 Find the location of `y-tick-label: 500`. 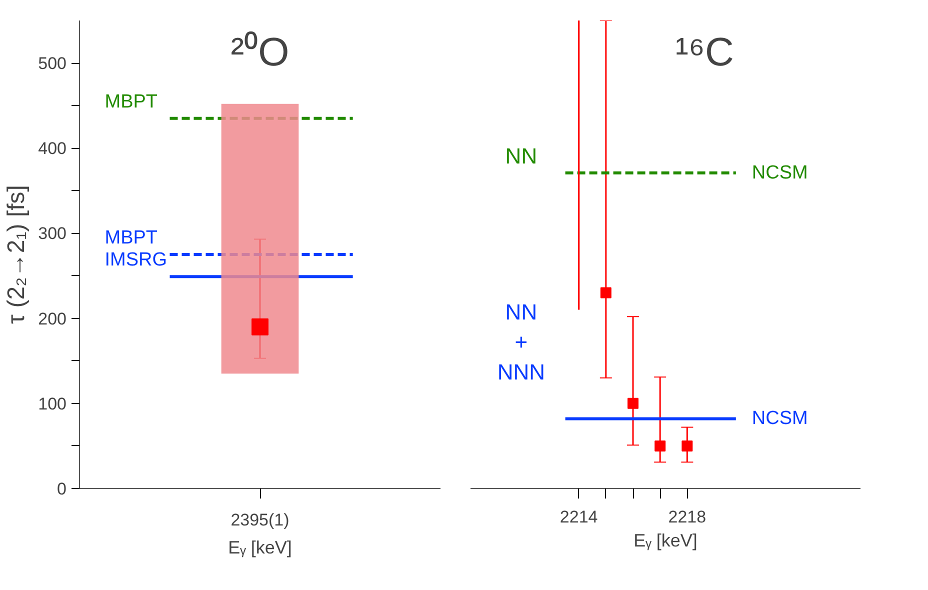

y-tick-label: 500 is located at coordinates (52, 64).